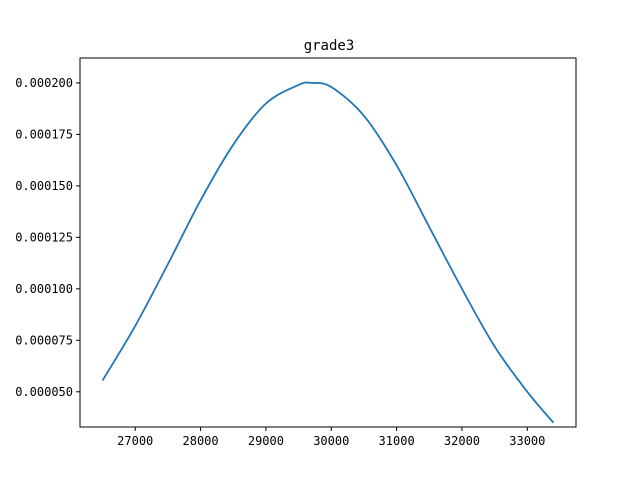 The image size is (640, 480). What do you see at coordinates (135, 441) in the screenshot?
I see `x-tick-label: 27000` at bounding box center [135, 441].